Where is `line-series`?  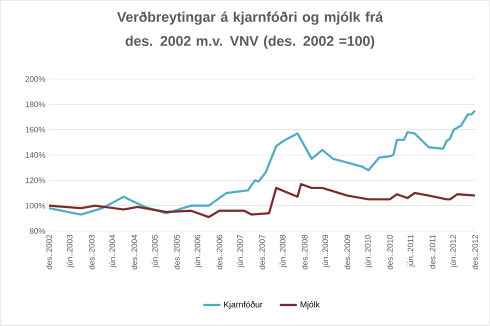
line-series is located at coordinates (262, 200).